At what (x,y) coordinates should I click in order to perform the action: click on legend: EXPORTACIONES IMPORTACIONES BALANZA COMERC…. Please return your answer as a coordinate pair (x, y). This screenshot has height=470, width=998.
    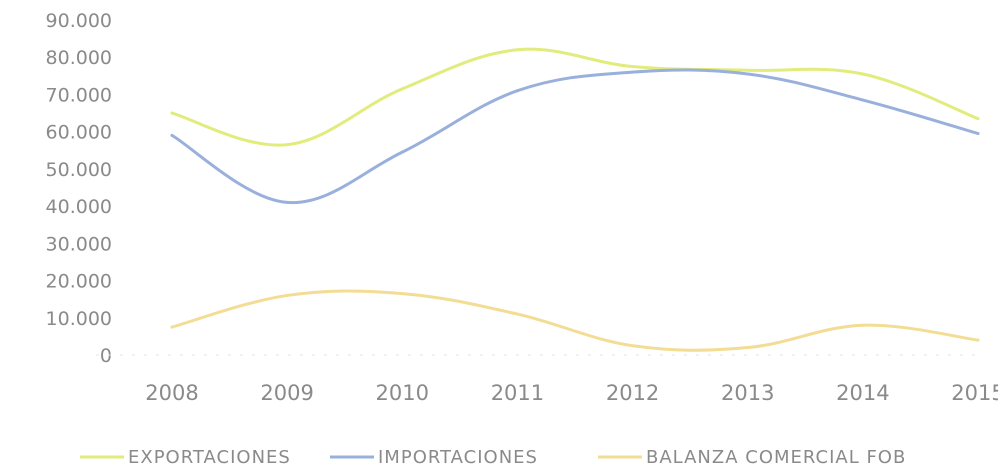
    Looking at the image, I should click on (493, 457).